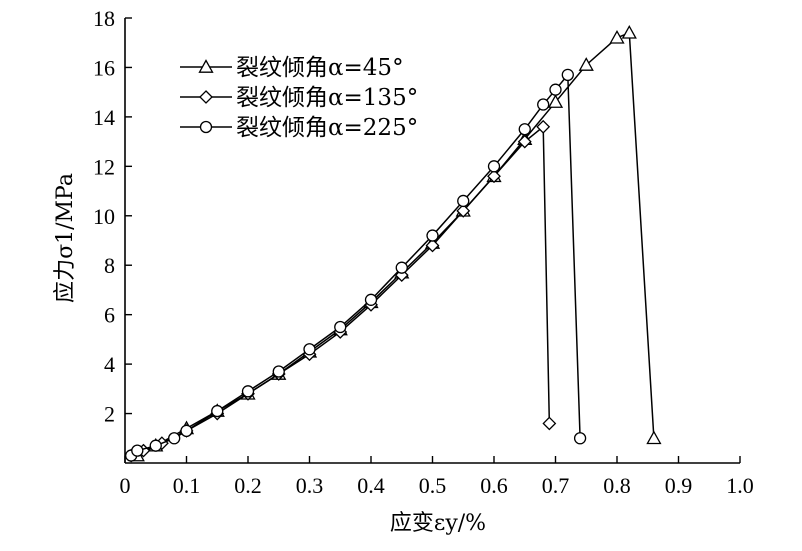 This screenshot has width=802, height=551. Describe the element at coordinates (310, 485) in the screenshot. I see `x-tick-label: 0.3` at that location.